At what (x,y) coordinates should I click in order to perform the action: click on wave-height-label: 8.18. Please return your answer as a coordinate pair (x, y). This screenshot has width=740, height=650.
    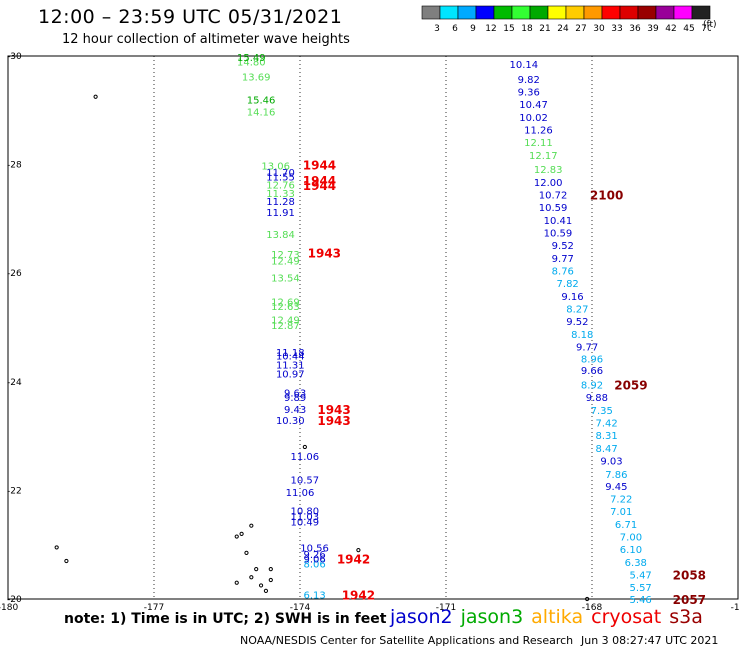
    Looking at the image, I should click on (582, 335).